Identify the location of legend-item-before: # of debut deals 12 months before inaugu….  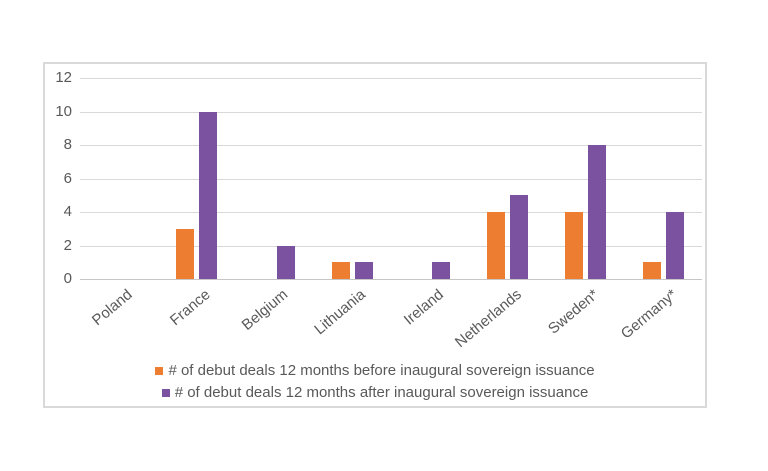
(375, 370).